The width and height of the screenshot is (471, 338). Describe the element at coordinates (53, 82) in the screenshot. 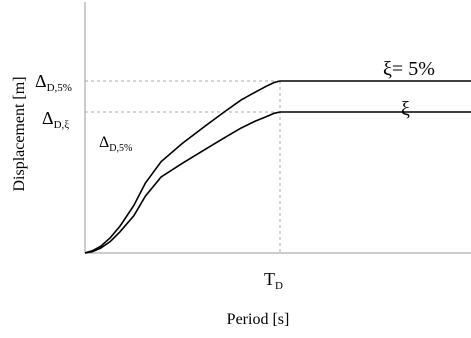

I see `y-tick-label-d5: ΔD,5%` at that location.